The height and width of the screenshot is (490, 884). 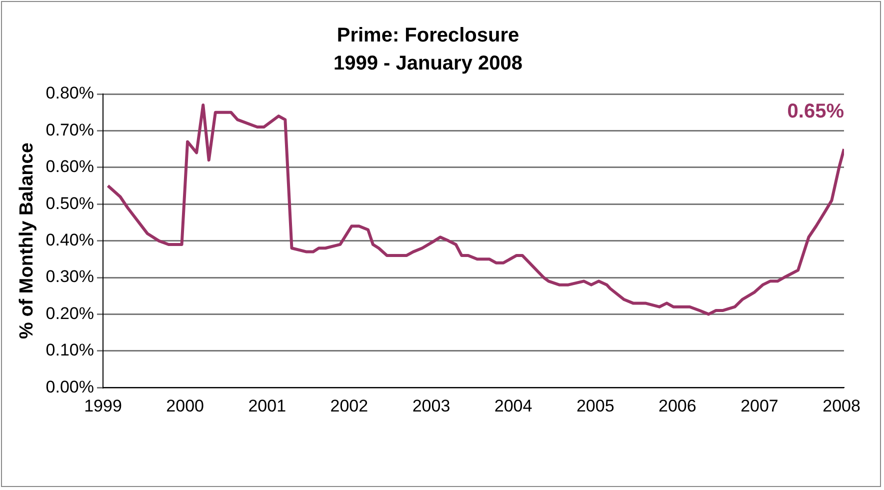 What do you see at coordinates (70, 203) in the screenshot?
I see `y-tick-label: 0.50%` at bounding box center [70, 203].